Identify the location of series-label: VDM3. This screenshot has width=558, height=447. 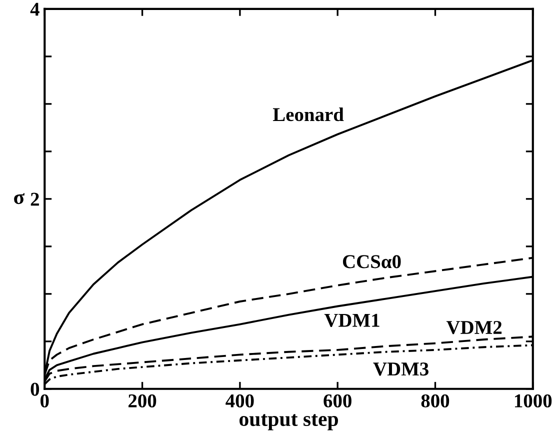
(400, 369).